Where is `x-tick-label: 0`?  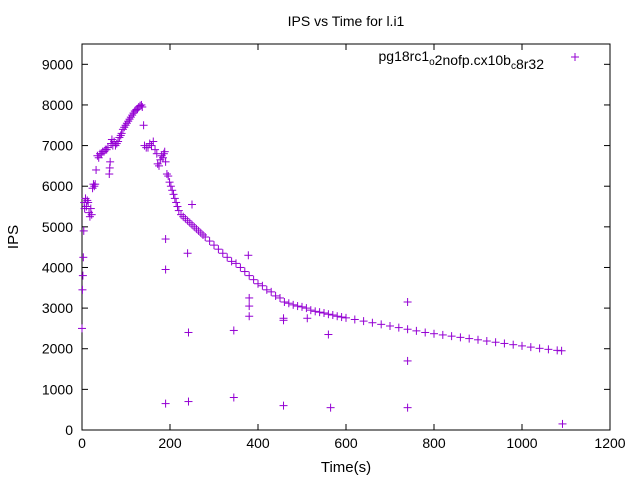
x-tick-label: 0 is located at coordinates (82, 443).